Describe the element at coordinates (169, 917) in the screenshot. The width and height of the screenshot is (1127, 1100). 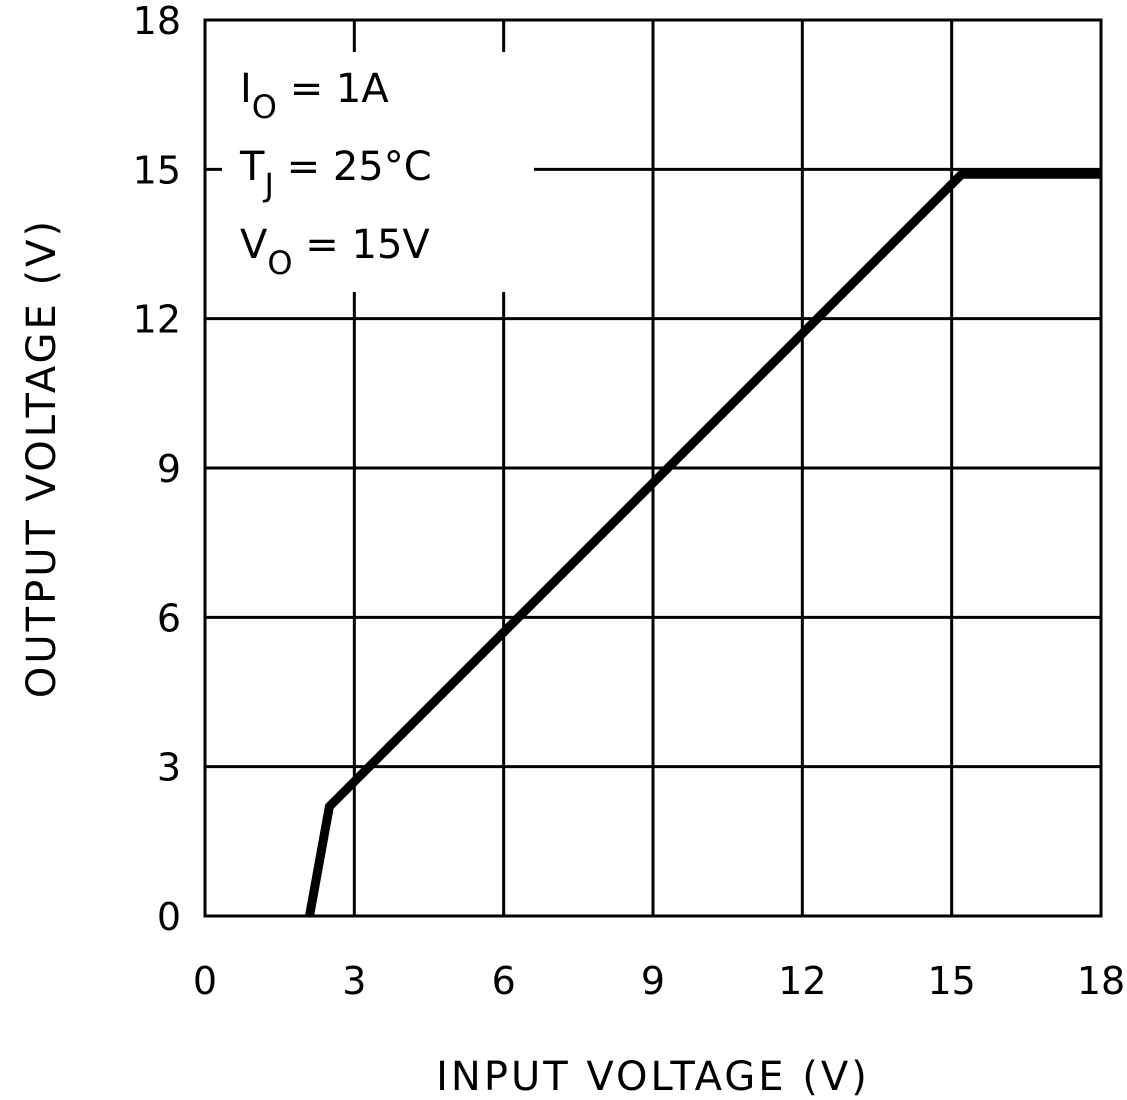
I see `y-tick-label: 0` at that location.